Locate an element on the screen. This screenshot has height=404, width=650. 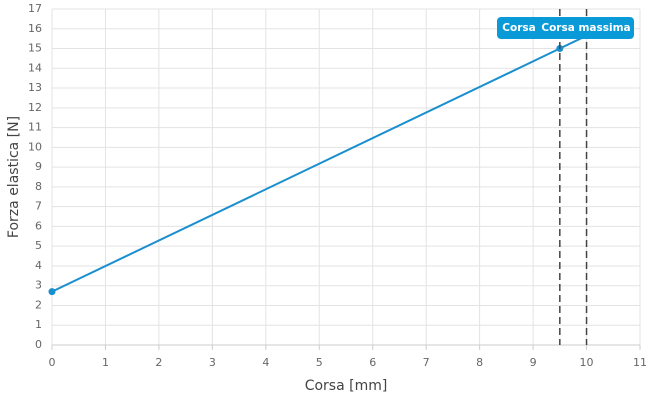
x-tick-label: 8 is located at coordinates (479, 362).